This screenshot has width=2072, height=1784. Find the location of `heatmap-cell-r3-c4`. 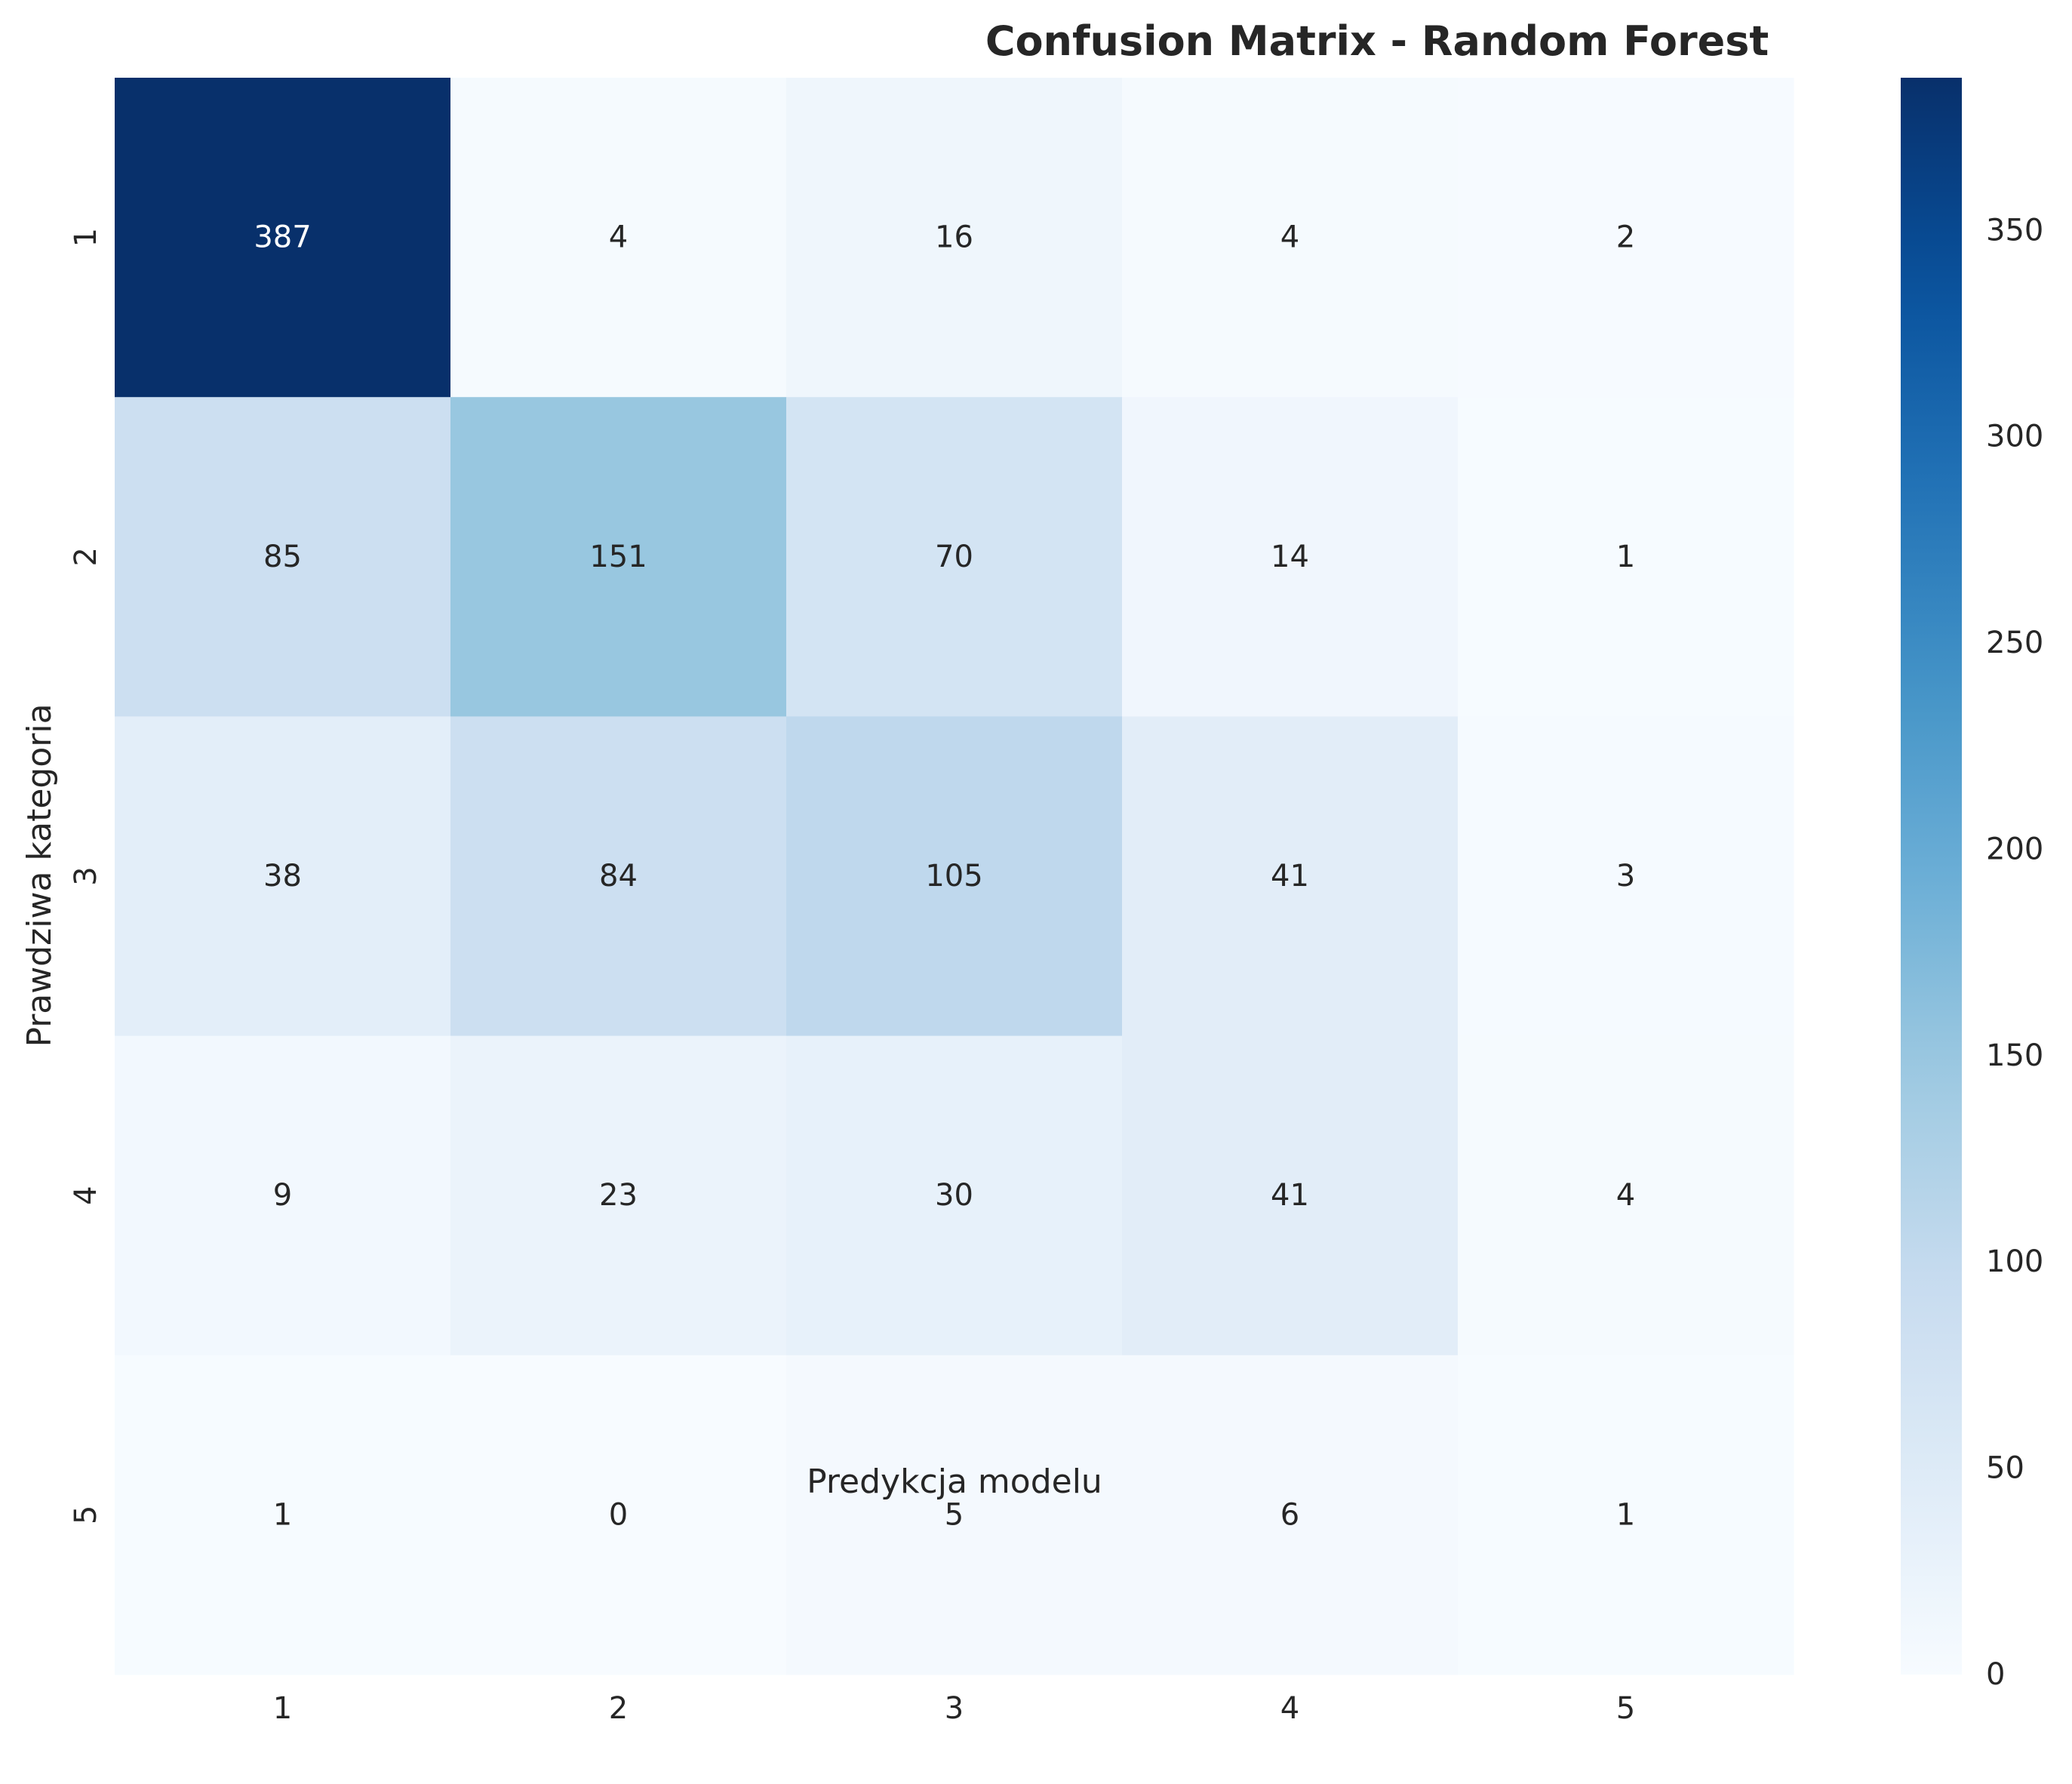

heatmap-cell-r3-c4 is located at coordinates (1290, 876).